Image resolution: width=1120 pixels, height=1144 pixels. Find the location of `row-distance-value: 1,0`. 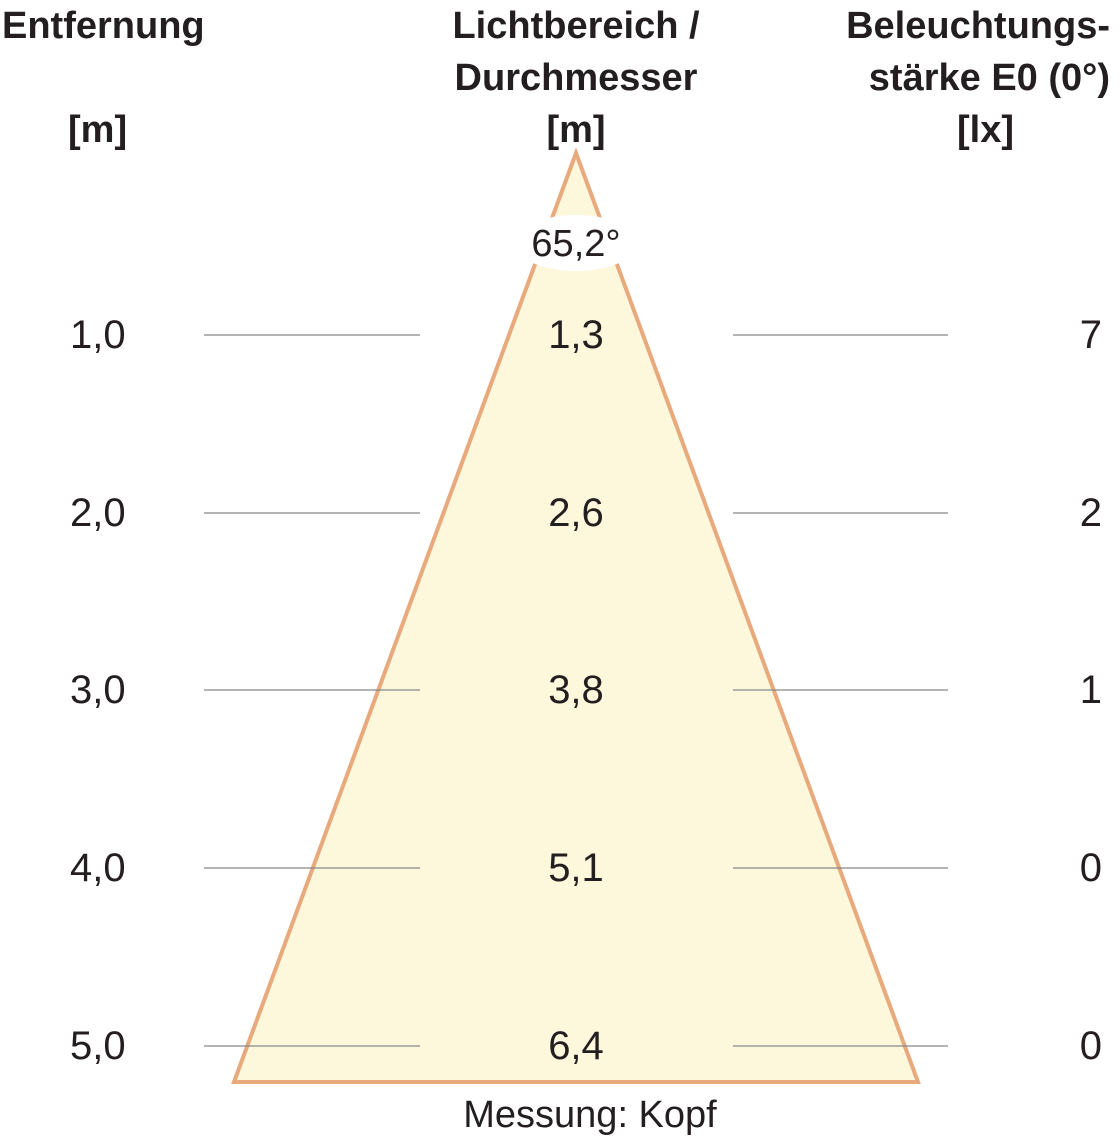

row-distance-value: 1,0 is located at coordinates (98, 335).